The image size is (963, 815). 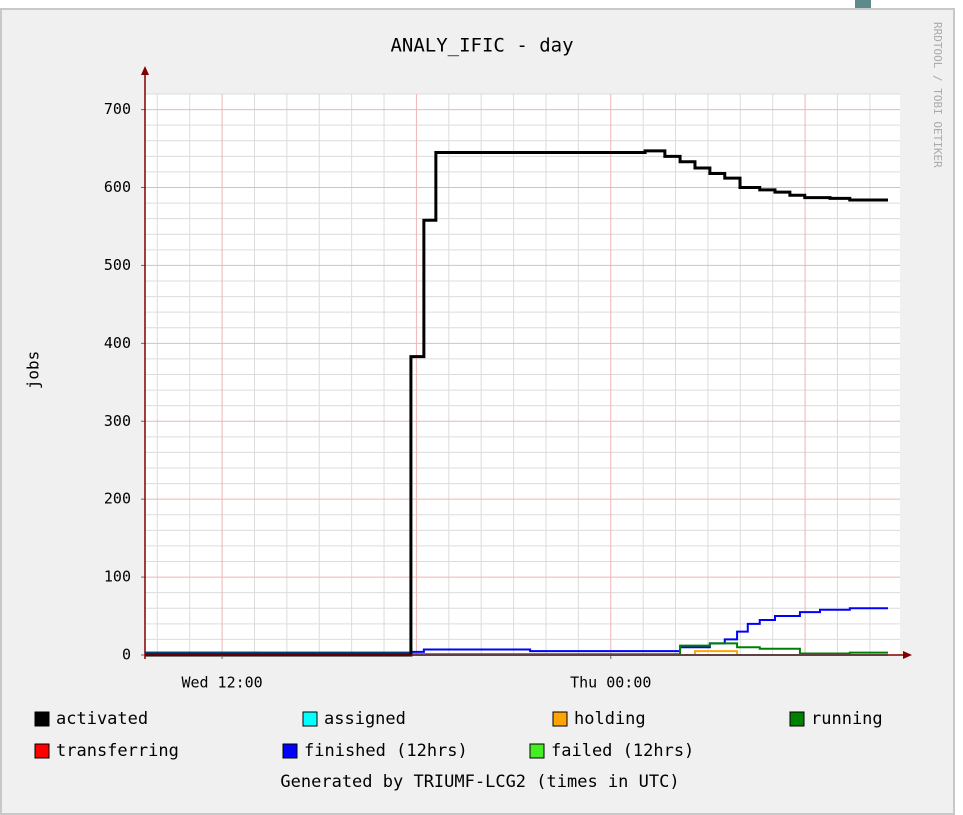 What do you see at coordinates (126, 655) in the screenshot?
I see `y-tick-label: 0` at bounding box center [126, 655].